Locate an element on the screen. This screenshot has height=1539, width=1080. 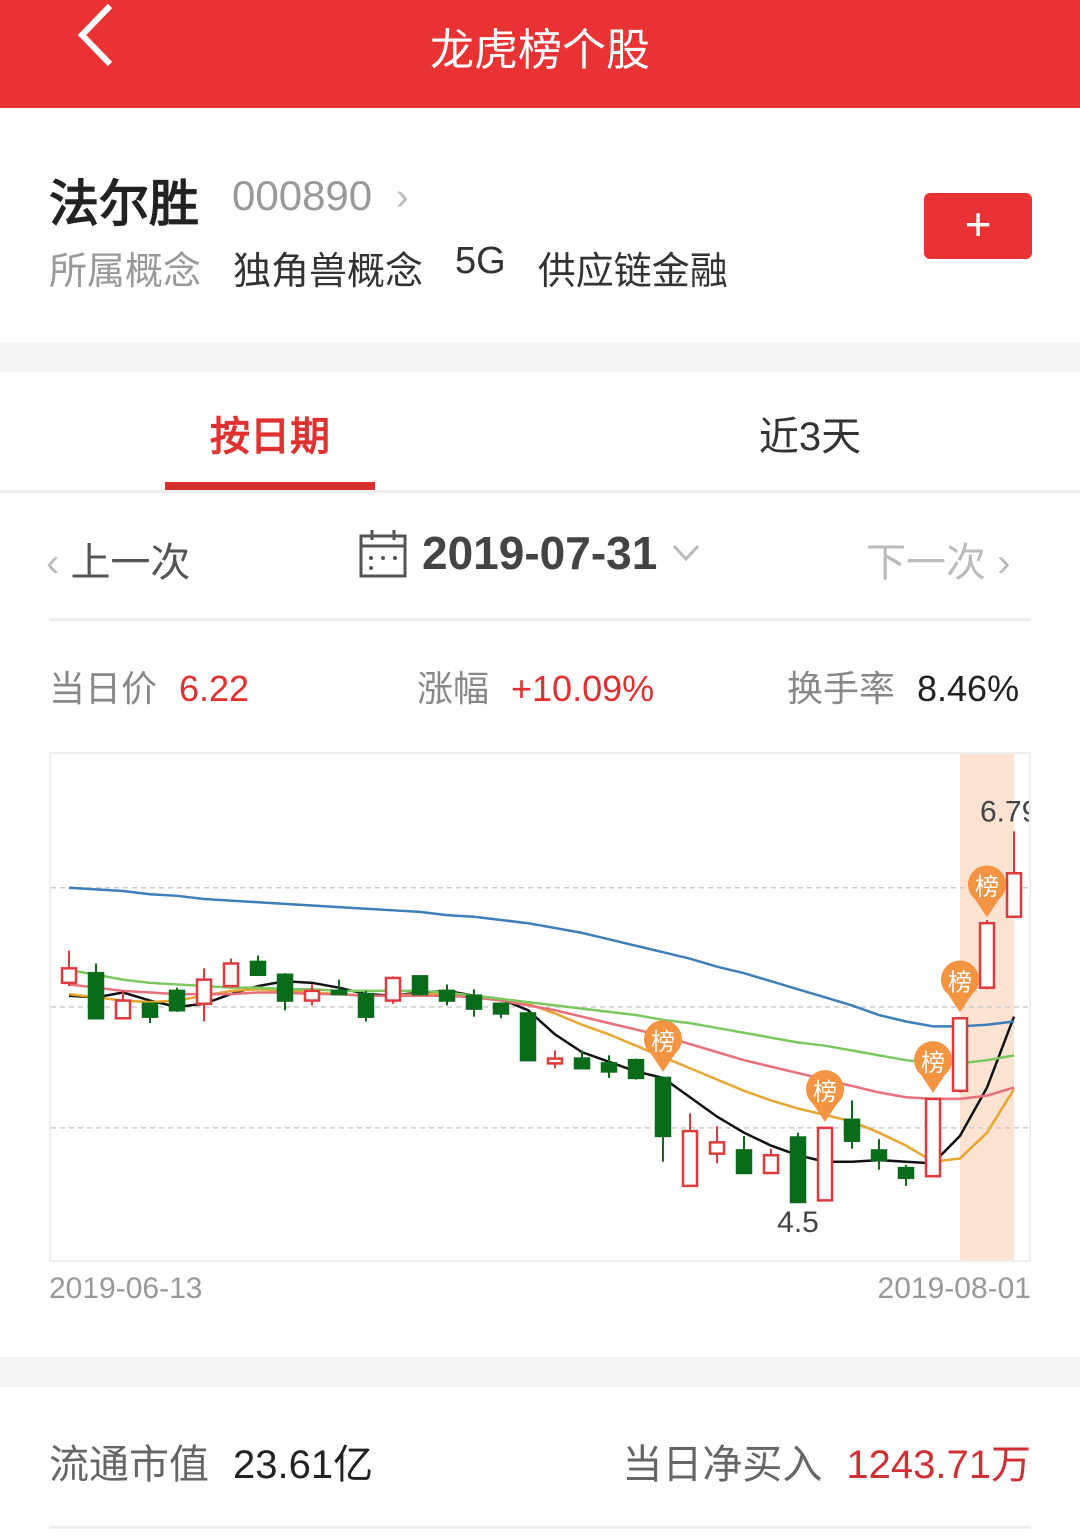
price-value: 6.22 is located at coordinates (214, 688).